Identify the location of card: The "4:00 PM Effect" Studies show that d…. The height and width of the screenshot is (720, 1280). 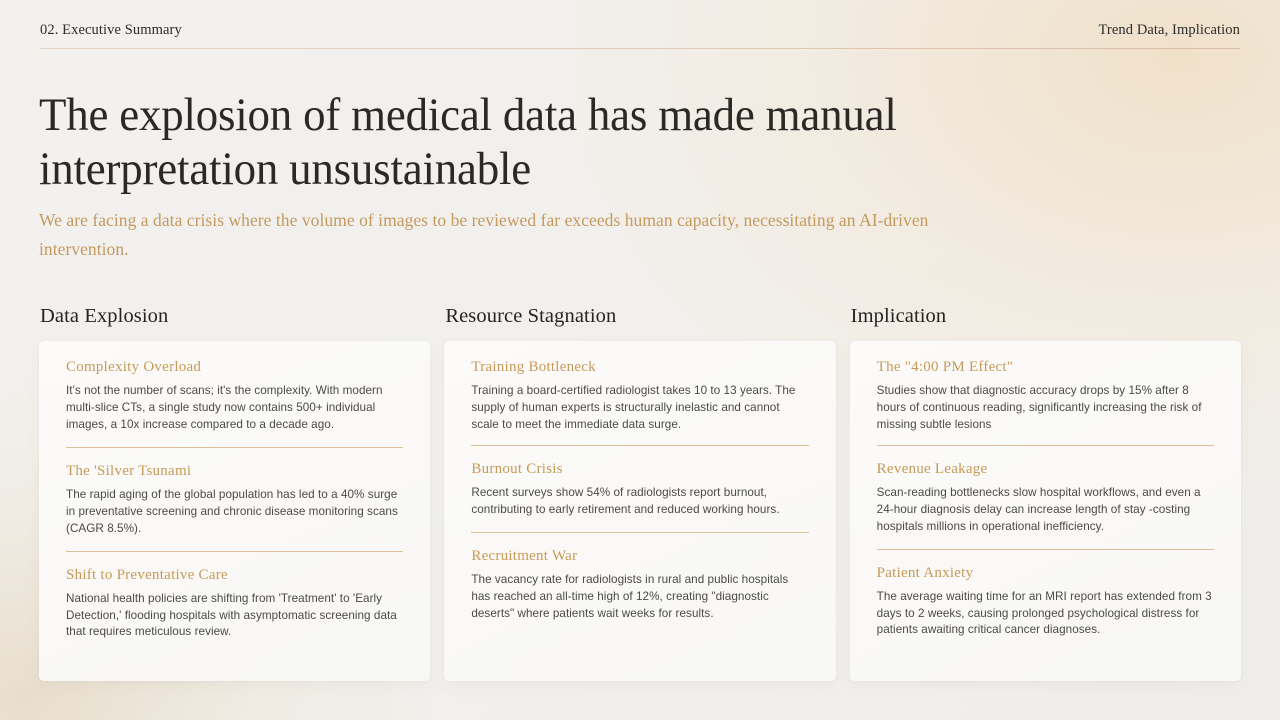
(1045, 511).